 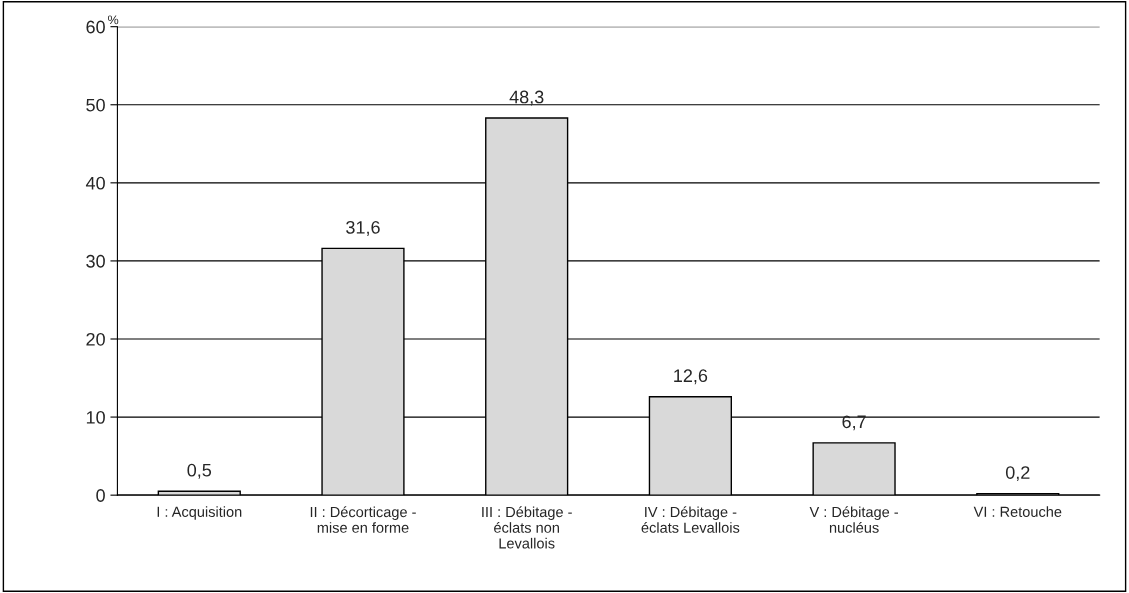 What do you see at coordinates (95, 261) in the screenshot?
I see `y-tick-label: 30` at bounding box center [95, 261].